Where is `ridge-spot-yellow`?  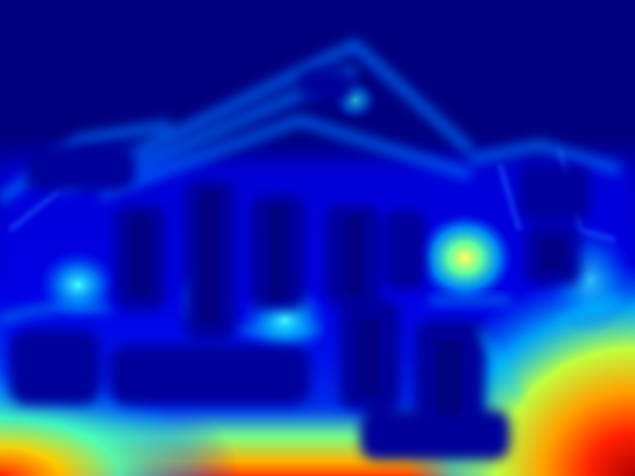
ridge-spot-yellow is located at coordinates (465, 258).